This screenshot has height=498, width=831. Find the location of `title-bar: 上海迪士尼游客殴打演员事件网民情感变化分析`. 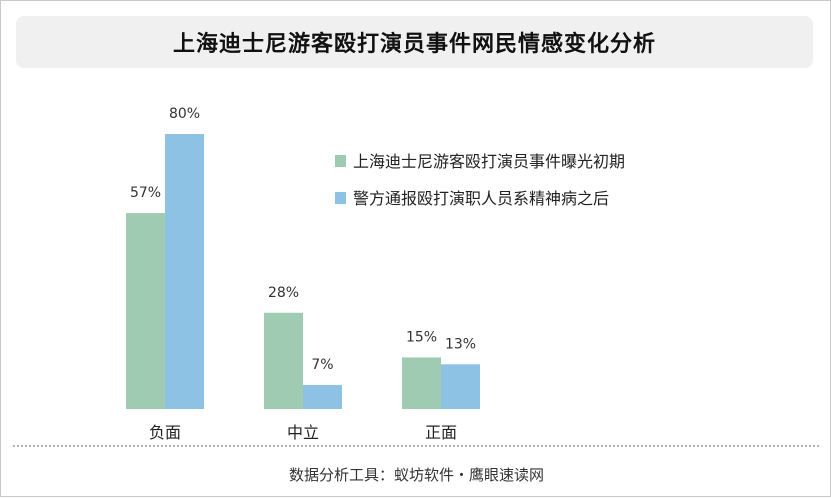

title-bar: 上海迪士尼游客殴打演员事件网民情感变化分析 is located at coordinates (414, 42).